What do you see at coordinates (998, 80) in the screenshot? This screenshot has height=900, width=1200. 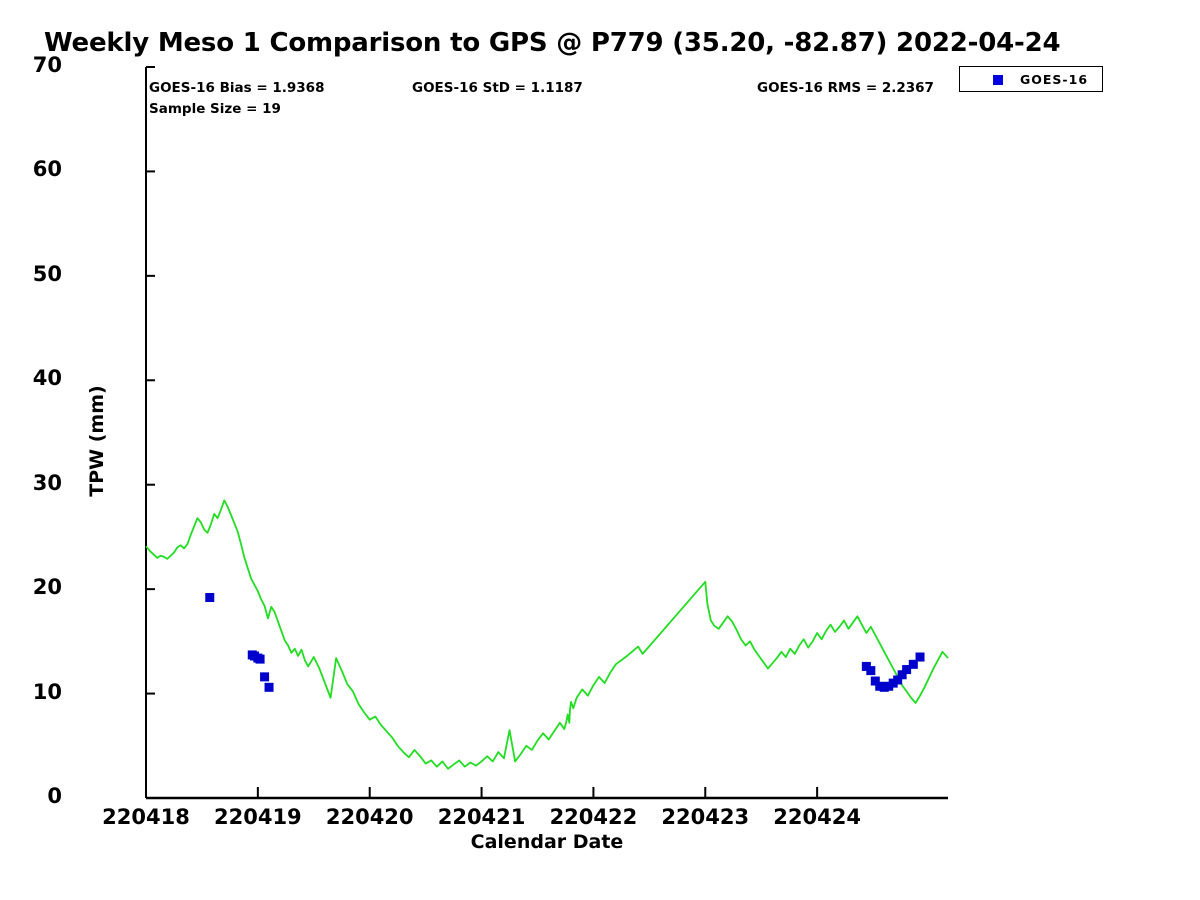 I see `legend-swatch-goes16` at bounding box center [998, 80].